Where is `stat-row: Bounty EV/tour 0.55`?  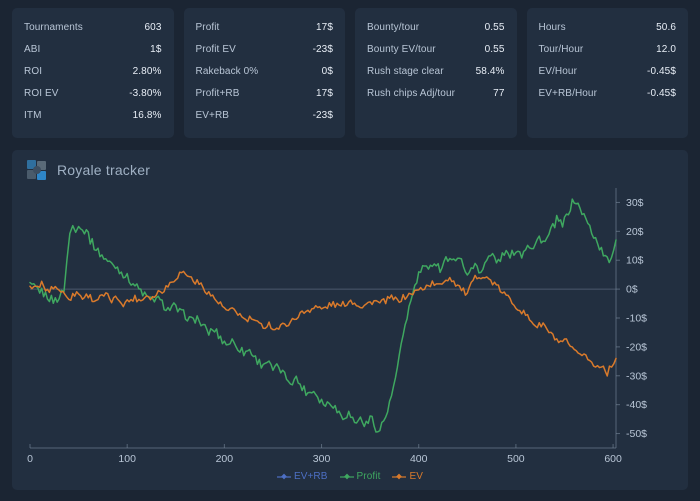 stat-row: Bounty EV/tour 0.55 is located at coordinates (436, 50).